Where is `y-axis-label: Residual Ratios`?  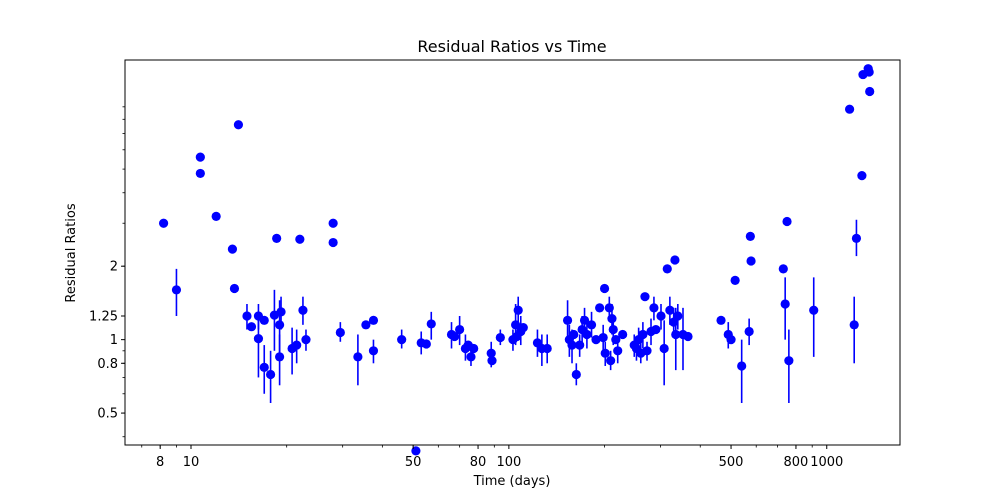 y-axis-label: Residual Ratios is located at coordinates (71, 252).